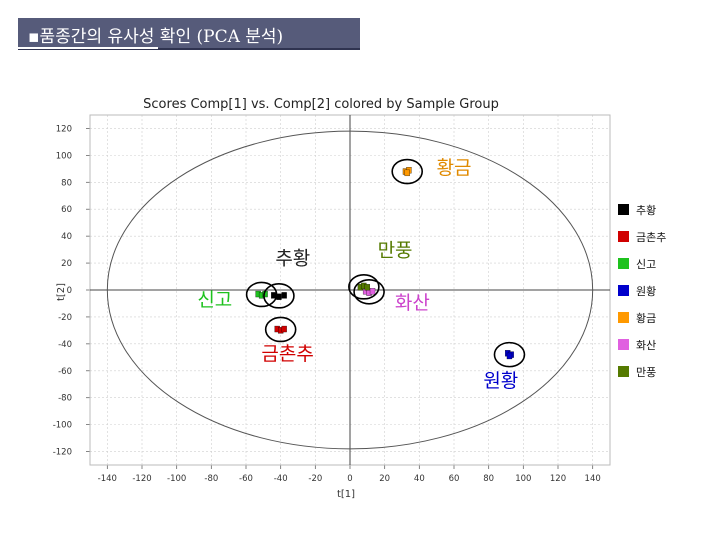 Image resolution: width=720 pixels, height=540 pixels. Describe the element at coordinates (500, 381) in the screenshot. I see `group-annotation-label: 원황` at that location.